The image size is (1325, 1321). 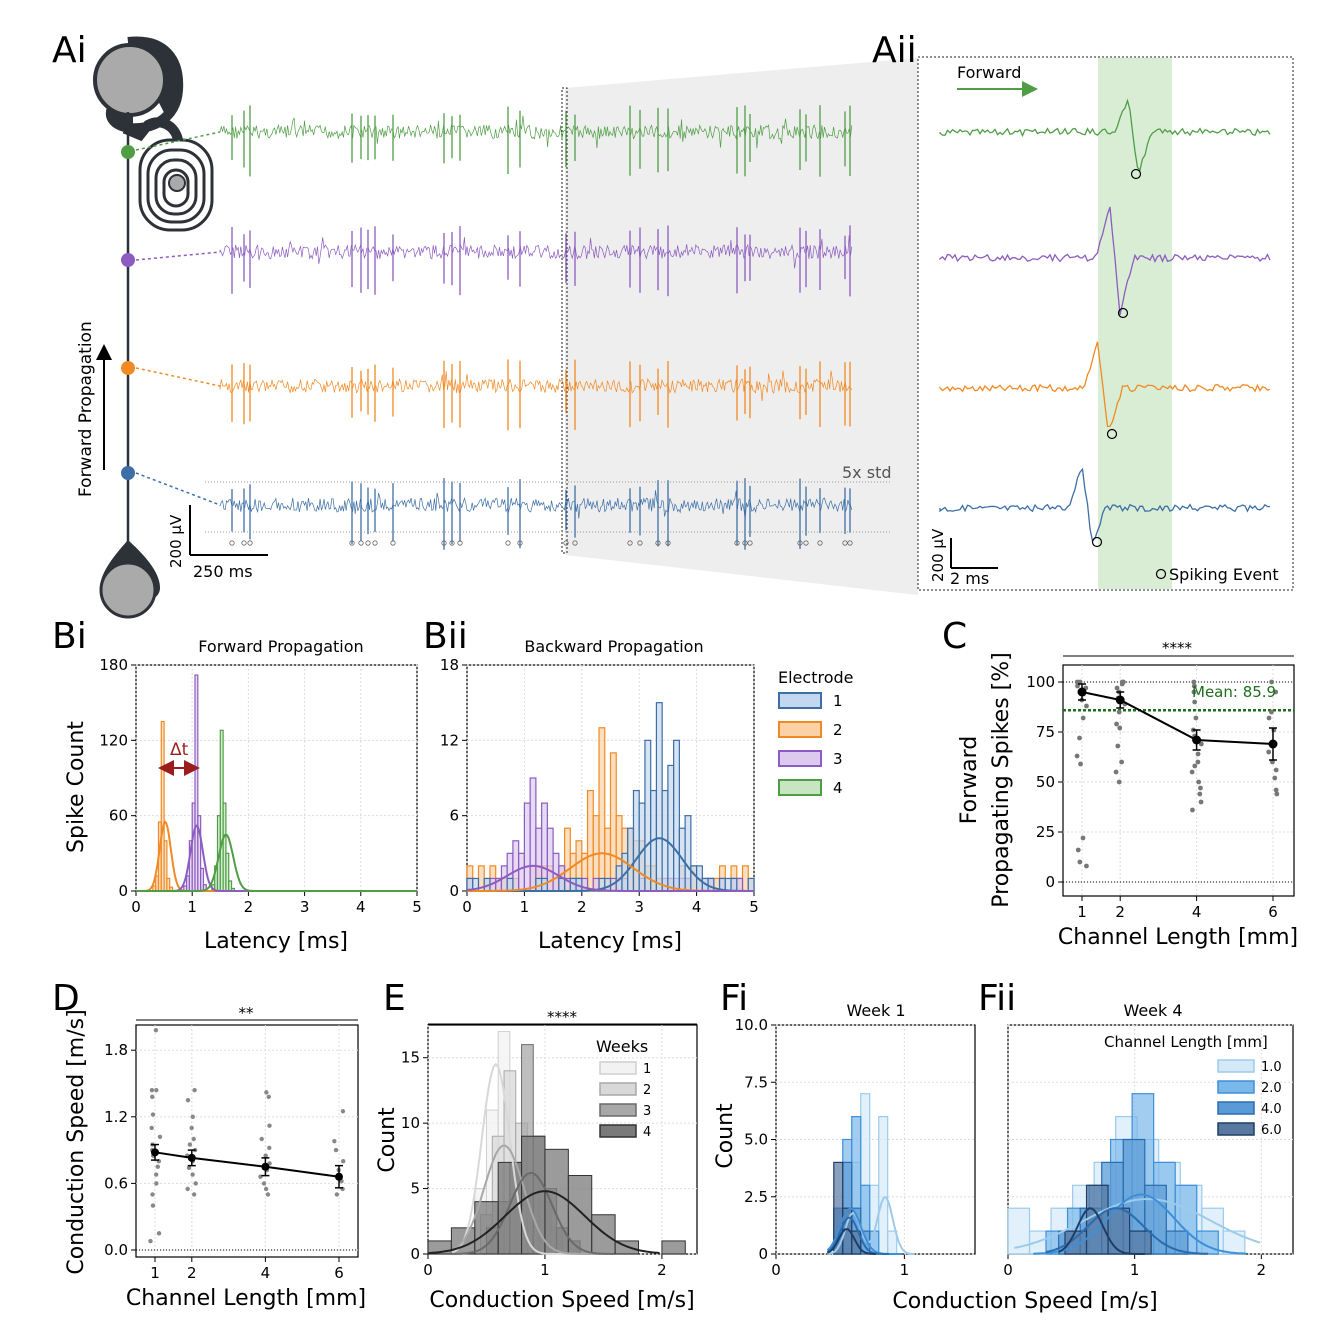 What do you see at coordinates (838, 788) in the screenshot?
I see `electrode-legend-label: 4` at bounding box center [838, 788].